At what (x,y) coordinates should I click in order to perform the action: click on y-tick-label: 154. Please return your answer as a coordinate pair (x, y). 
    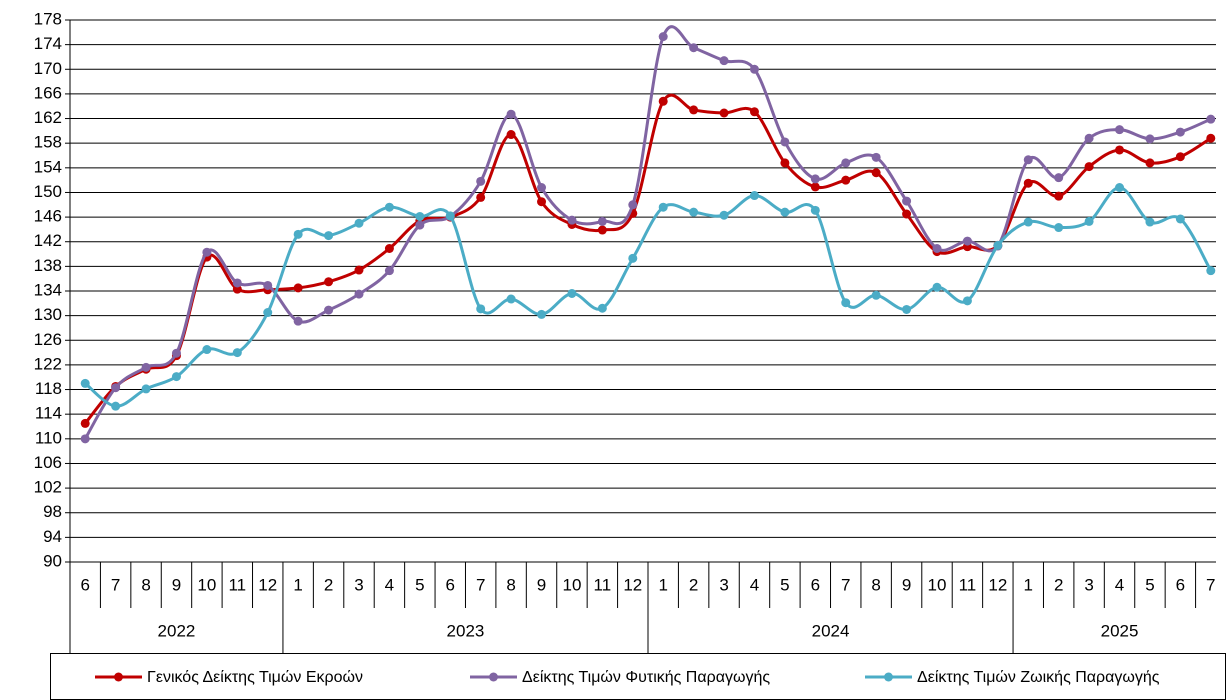
    Looking at the image, I should click on (48, 166).